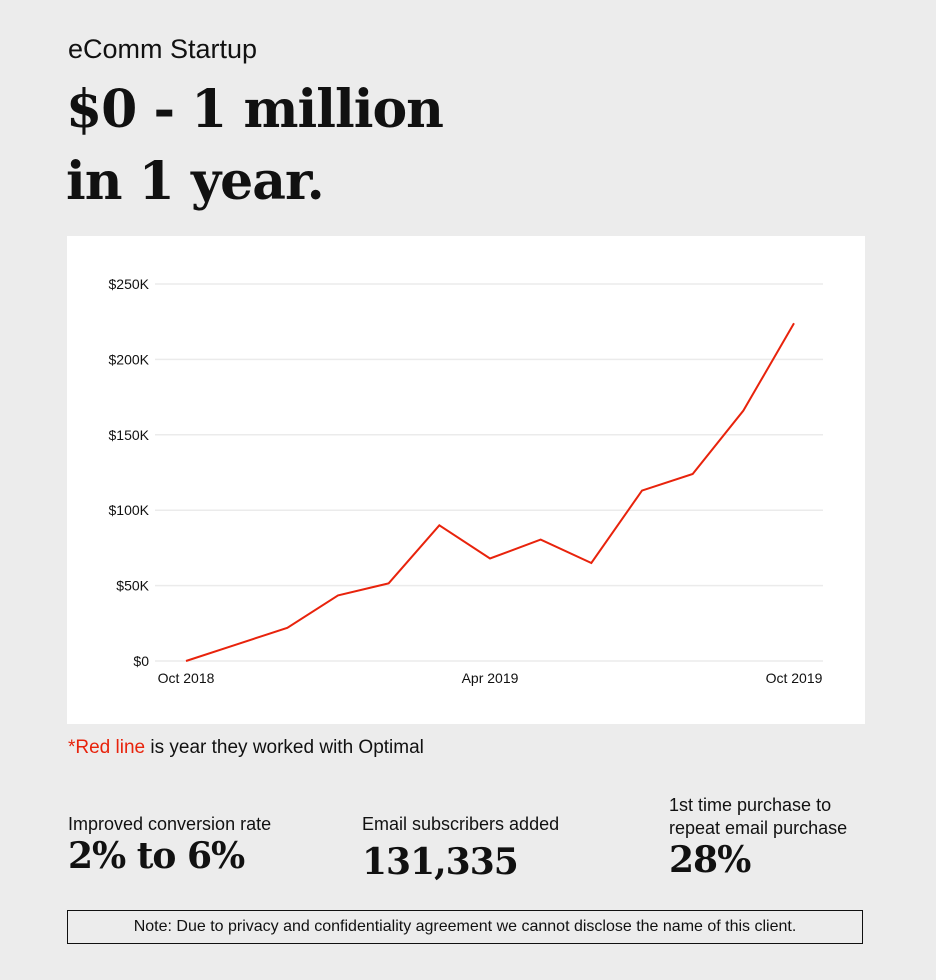 This screenshot has width=936, height=980. What do you see at coordinates (129, 435) in the screenshot?
I see `y-tick-label: $150K` at bounding box center [129, 435].